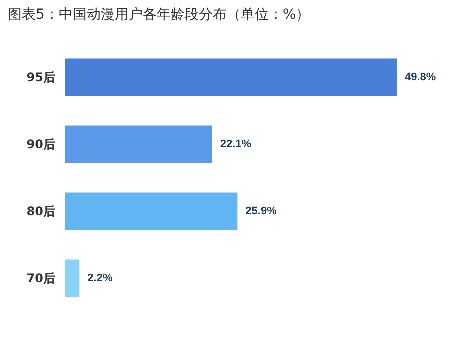  Describe the element at coordinates (159, 15) in the screenshot. I see `chart-title: 图表5：中国动漫用户各年龄段分布（单位：%）` at that location.